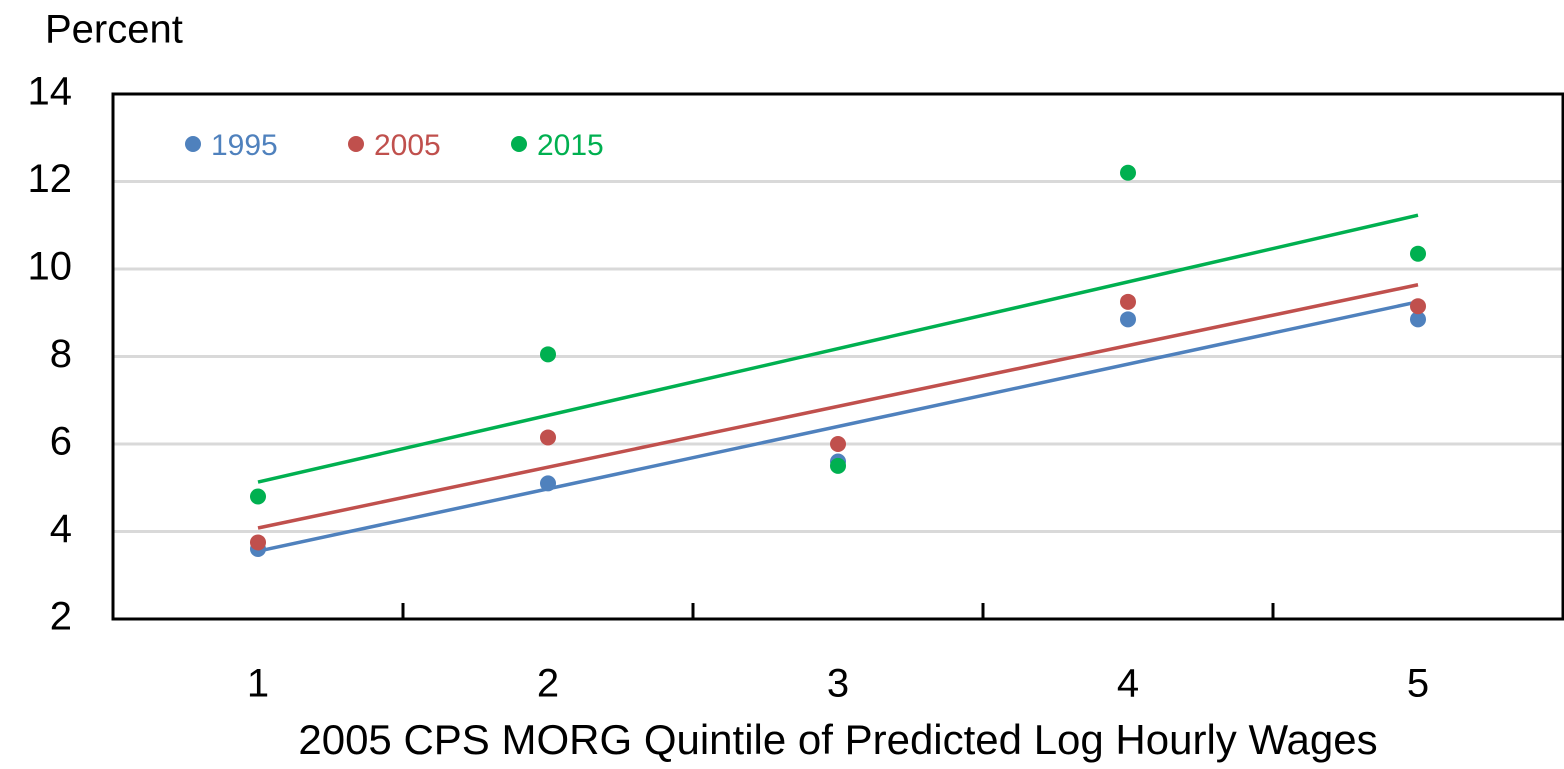 The height and width of the screenshot is (769, 1564). Describe the element at coordinates (114, 30) in the screenshot. I see `y-axis-title: Percent` at that location.